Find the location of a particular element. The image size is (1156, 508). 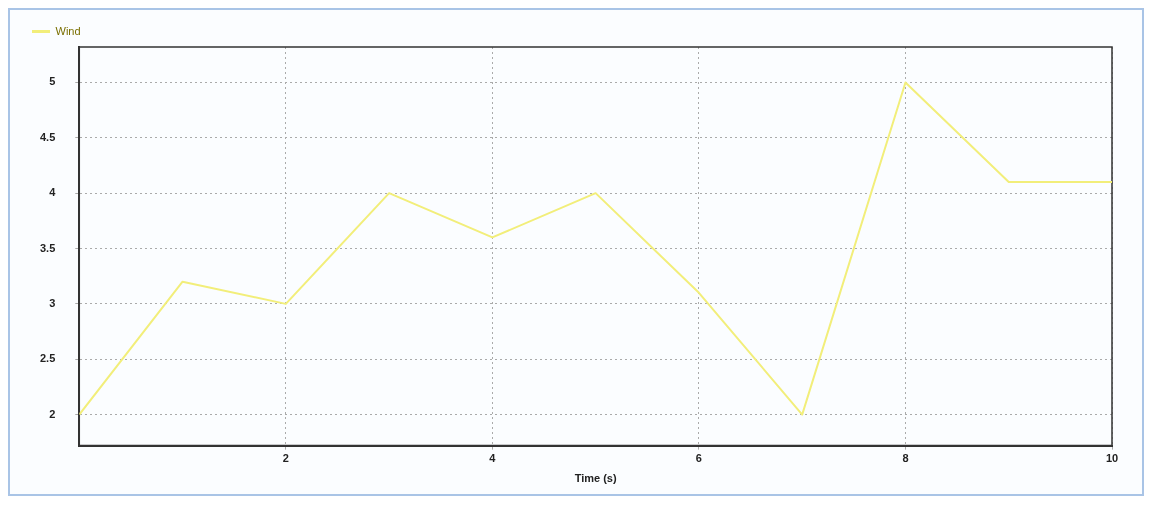

y-tick-label: 4 is located at coordinates (53, 192).